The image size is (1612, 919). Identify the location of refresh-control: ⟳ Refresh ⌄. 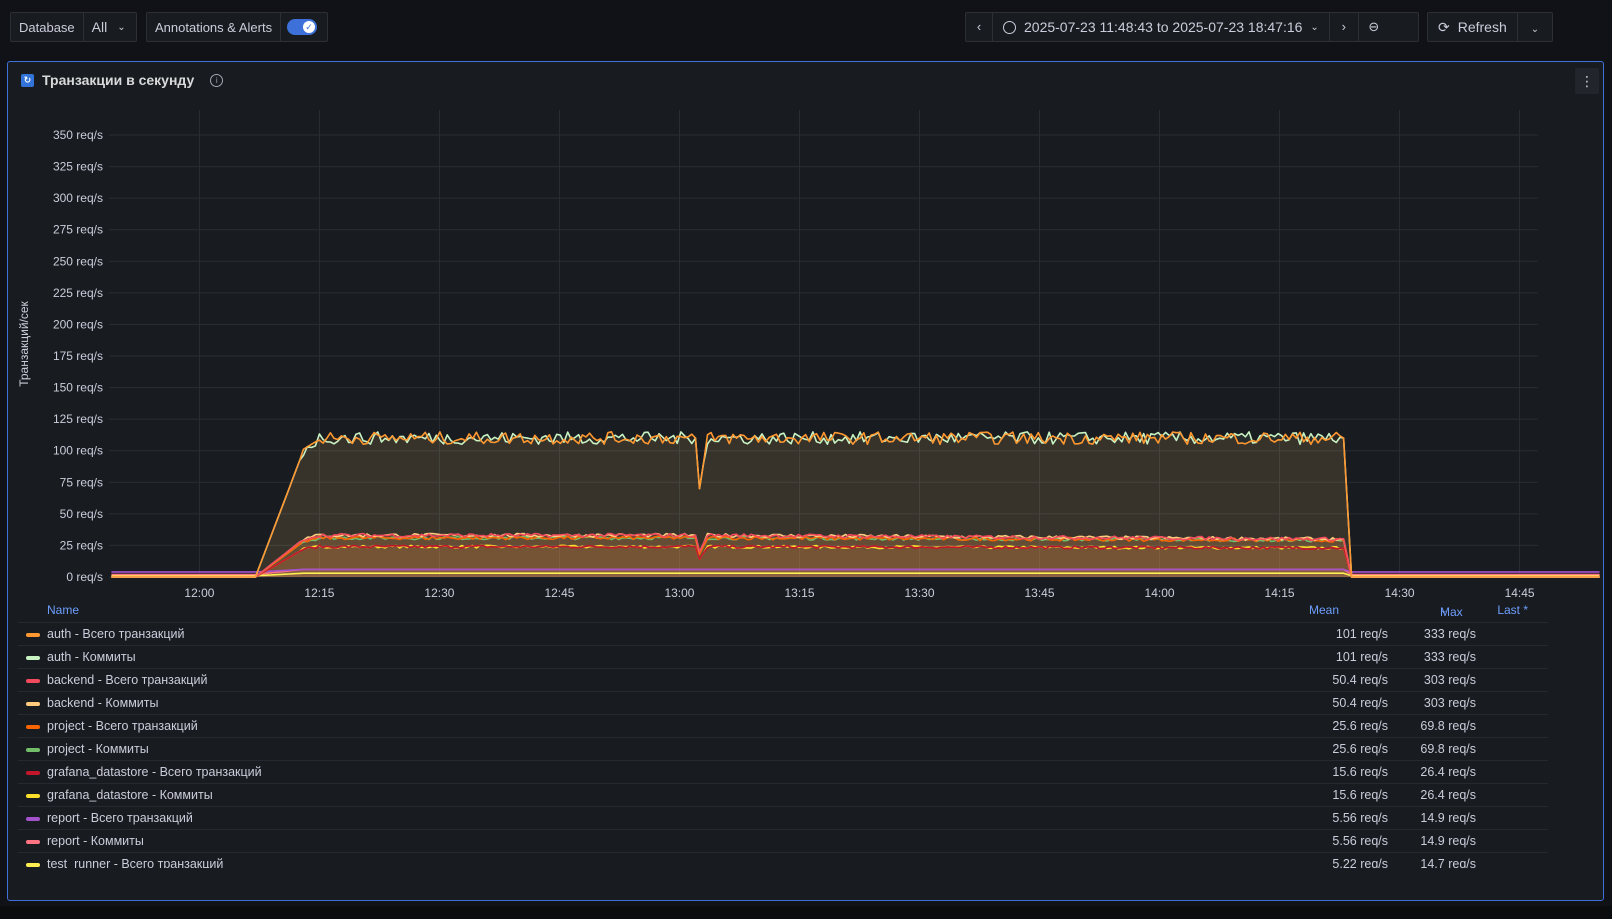
(1490, 27).